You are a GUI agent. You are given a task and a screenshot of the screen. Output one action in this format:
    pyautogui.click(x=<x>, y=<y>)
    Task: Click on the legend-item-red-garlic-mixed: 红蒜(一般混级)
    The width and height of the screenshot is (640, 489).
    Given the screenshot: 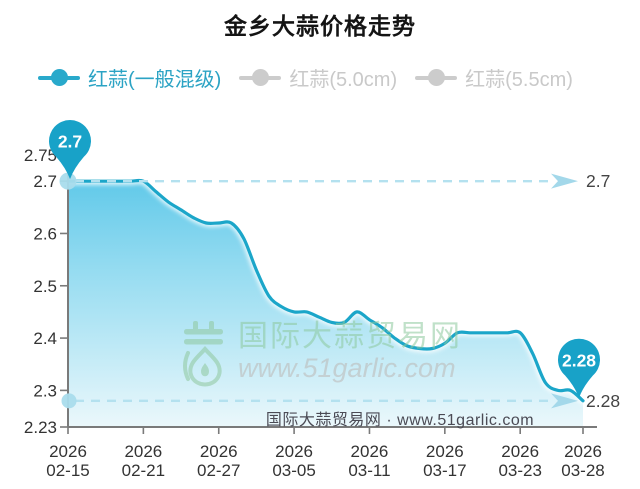 What is the action you would take?
    pyautogui.click(x=129, y=77)
    